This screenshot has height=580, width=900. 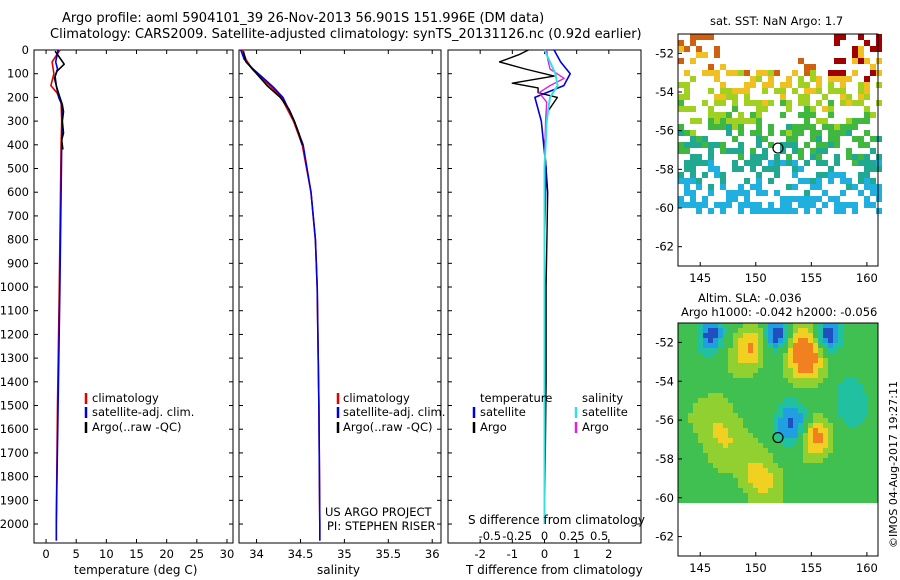 What do you see at coordinates (136, 570) in the screenshot?
I see `temperature-xlabel: temperature (deg C)` at bounding box center [136, 570].